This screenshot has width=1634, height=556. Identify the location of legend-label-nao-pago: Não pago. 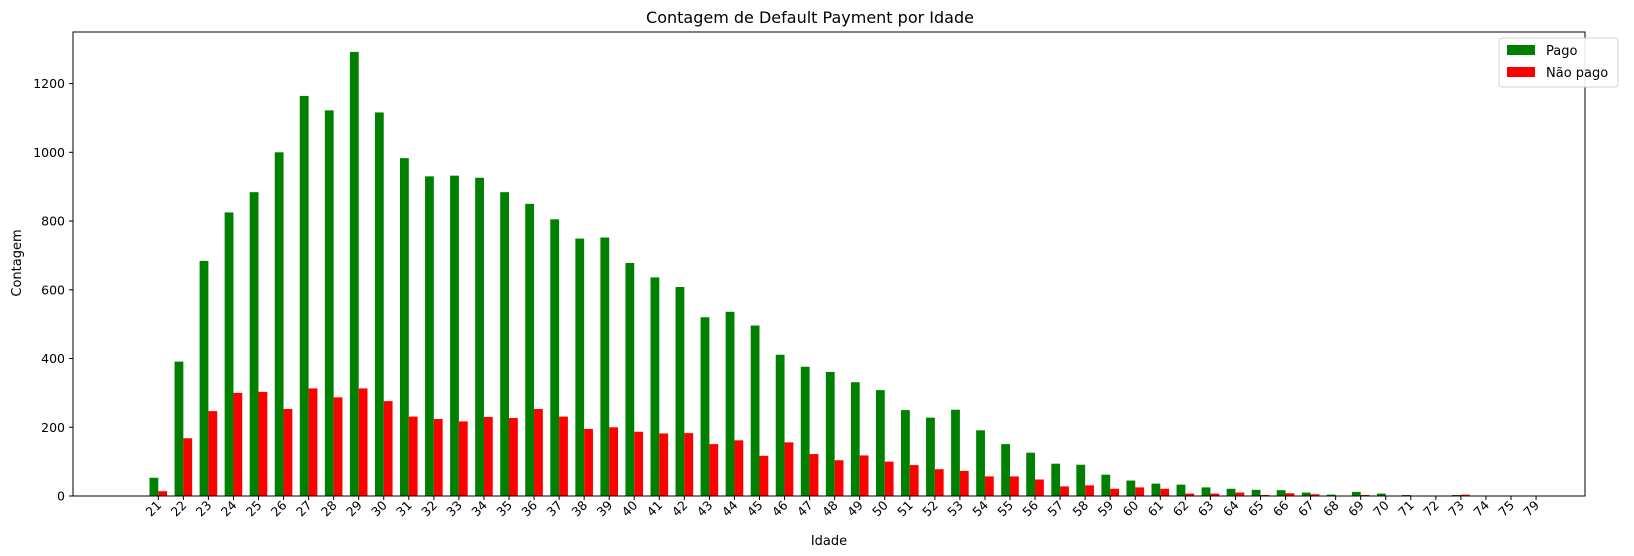
(1577, 73).